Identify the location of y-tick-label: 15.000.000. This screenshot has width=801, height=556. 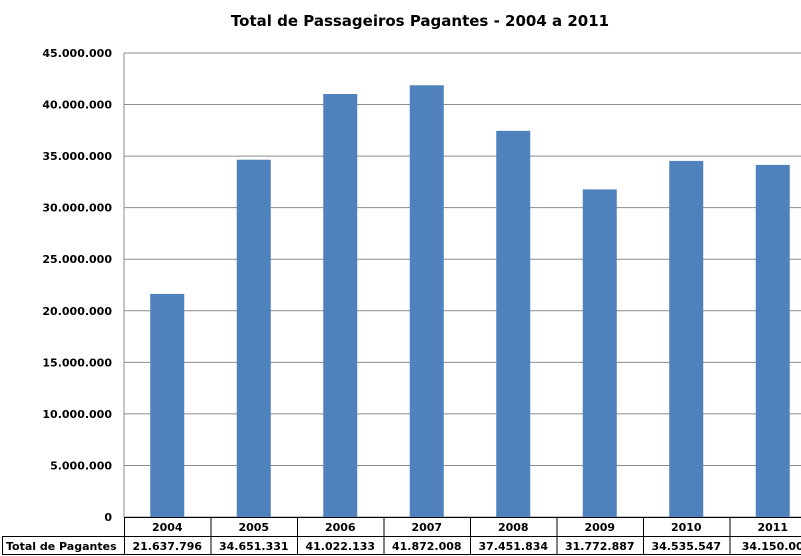
(77, 362).